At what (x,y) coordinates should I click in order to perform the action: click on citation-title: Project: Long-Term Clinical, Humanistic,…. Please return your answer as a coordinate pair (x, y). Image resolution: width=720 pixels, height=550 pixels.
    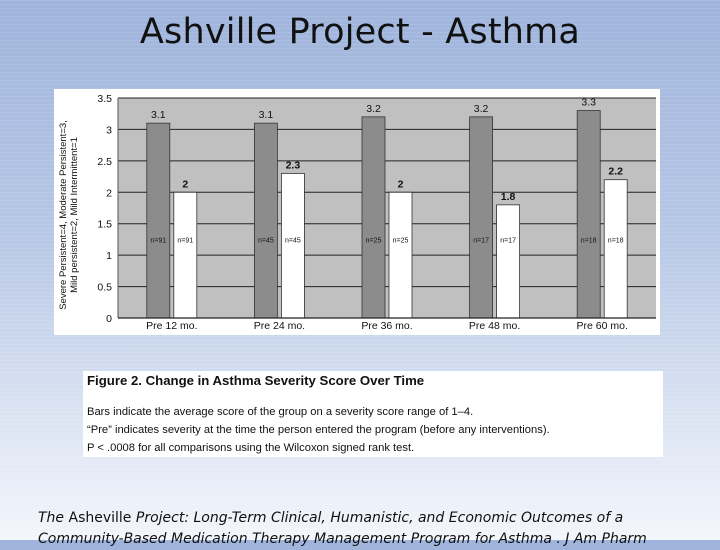
    Looking at the image, I should click on (379, 518).